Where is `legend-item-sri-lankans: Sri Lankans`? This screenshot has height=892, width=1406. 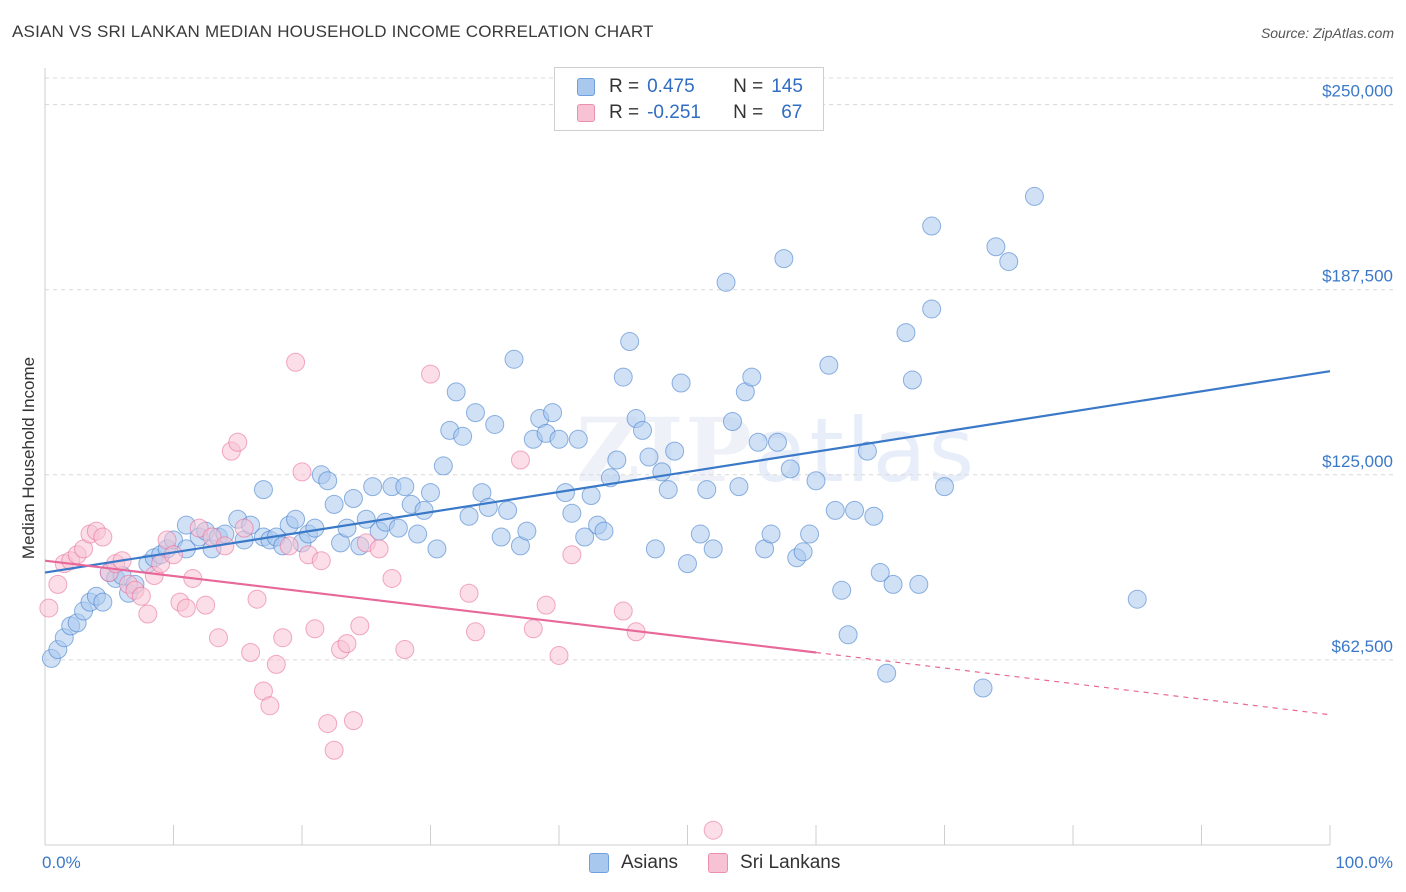 legend-item-sri-lankans: Sri Lankans is located at coordinates (774, 863).